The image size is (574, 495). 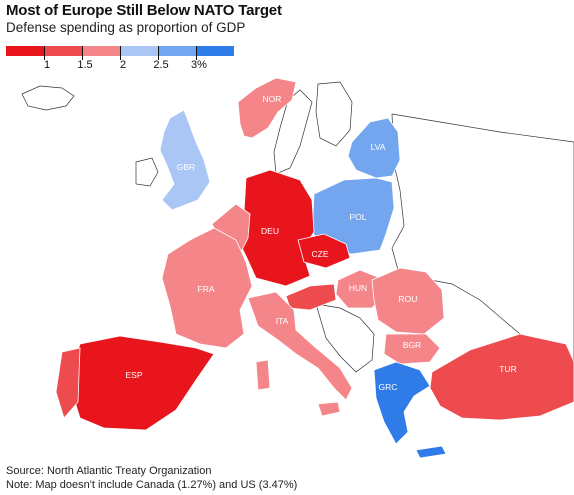 What do you see at coordinates (334, 114) in the screenshot?
I see `finland-outline` at bounding box center [334, 114].